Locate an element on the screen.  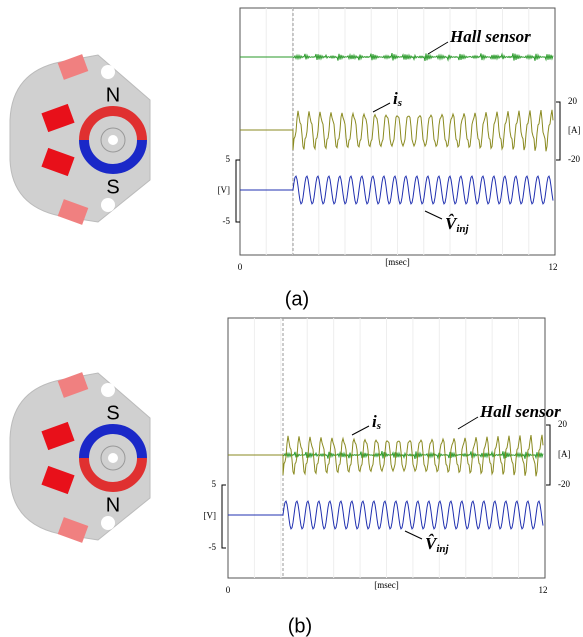
caption: (a) is located at coordinates (297, 299).